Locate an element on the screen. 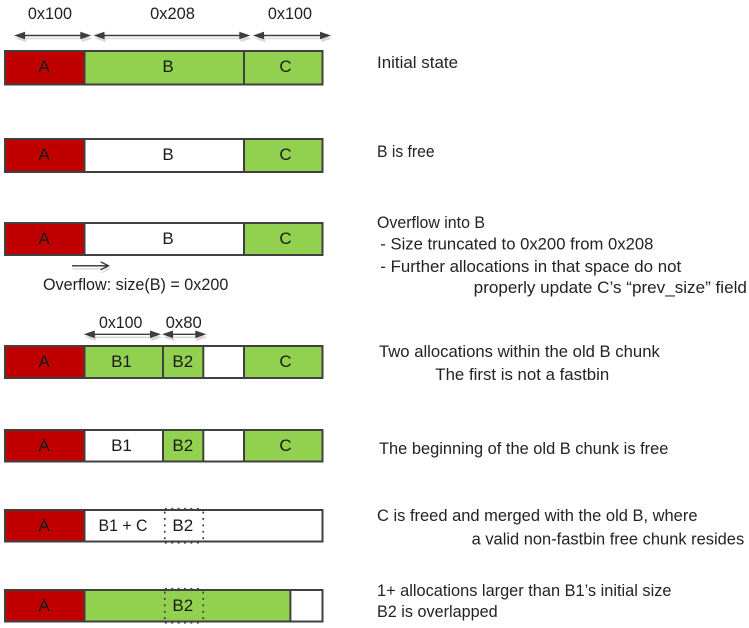  svg-text:The beginning of the old B chu: The beginning of the old B chunk is free is located at coordinates (523, 448).